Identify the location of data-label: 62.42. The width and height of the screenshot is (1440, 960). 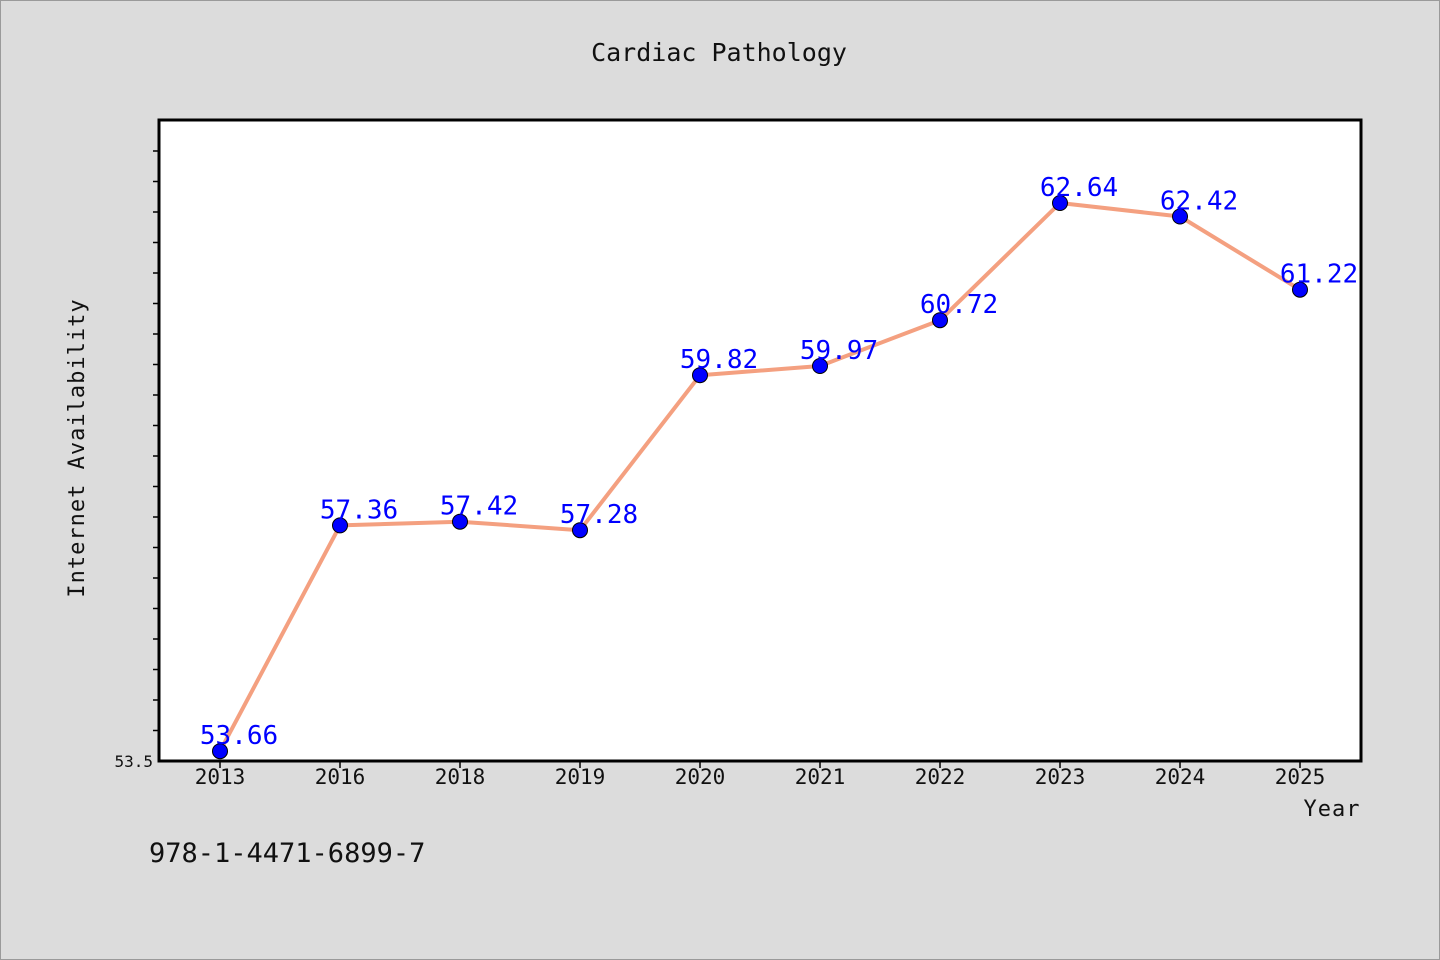
(1199, 202).